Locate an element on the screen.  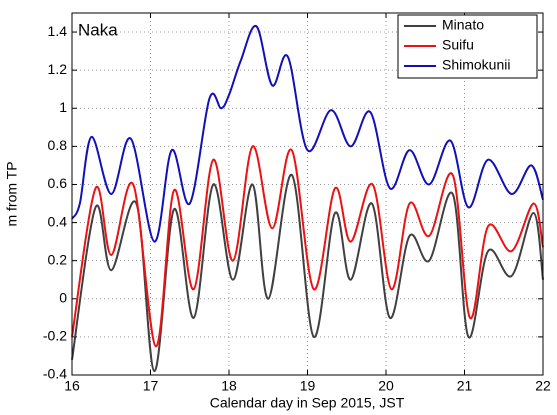
x-tick-label: 18 is located at coordinates (229, 386).